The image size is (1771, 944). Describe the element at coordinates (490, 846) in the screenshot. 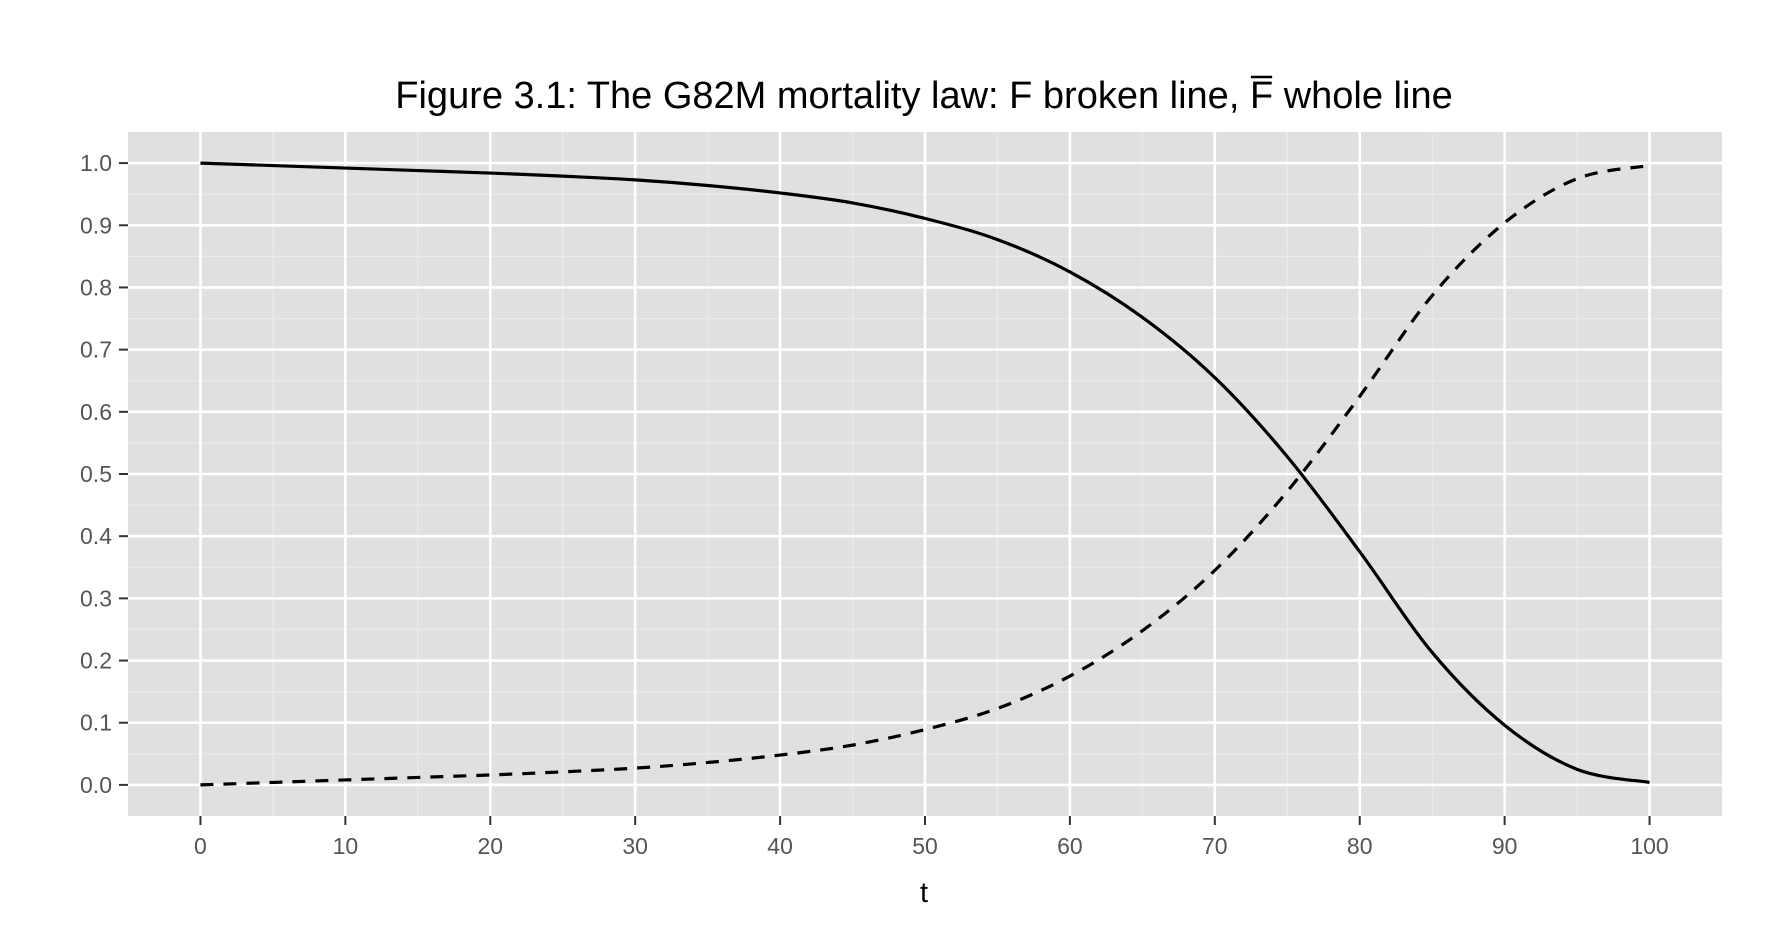

I see `x-tick-label: 20` at that location.